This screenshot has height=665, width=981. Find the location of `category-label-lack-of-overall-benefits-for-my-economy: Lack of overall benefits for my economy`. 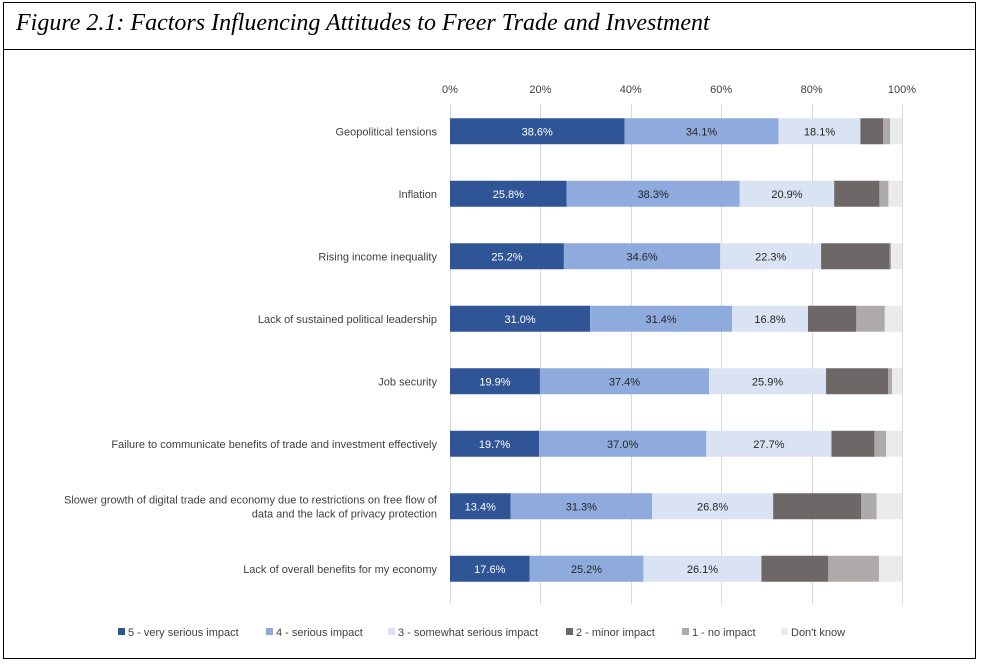

category-label-lack-of-overall-benefits-for-my-economy: Lack of overall benefits for my economy is located at coordinates (340, 570).